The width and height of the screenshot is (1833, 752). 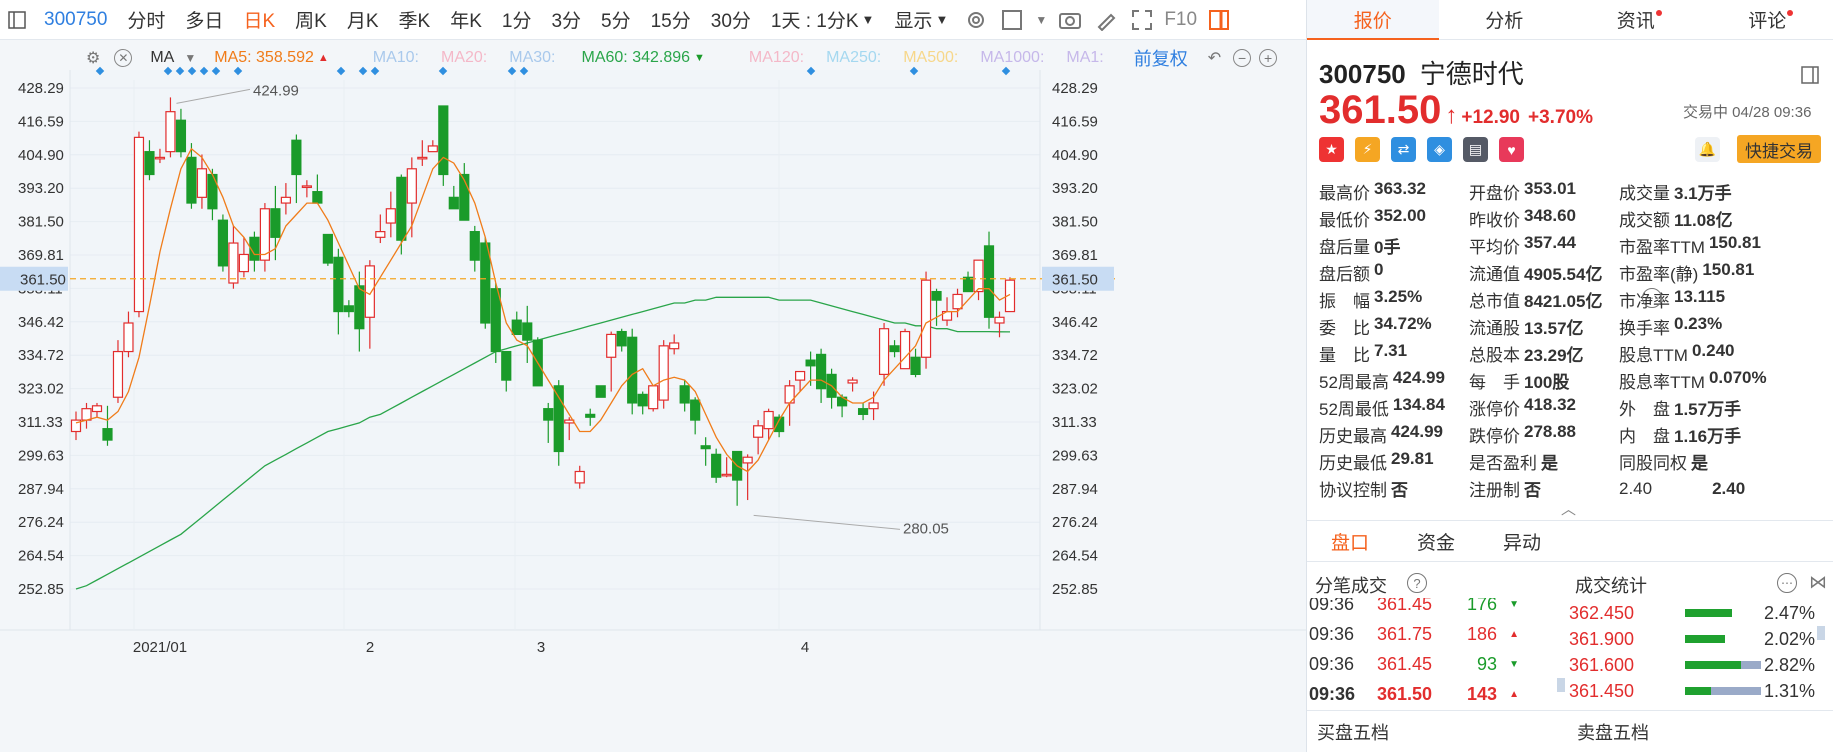 I want to click on stat-value: 134.84, so click(x=1418, y=404).